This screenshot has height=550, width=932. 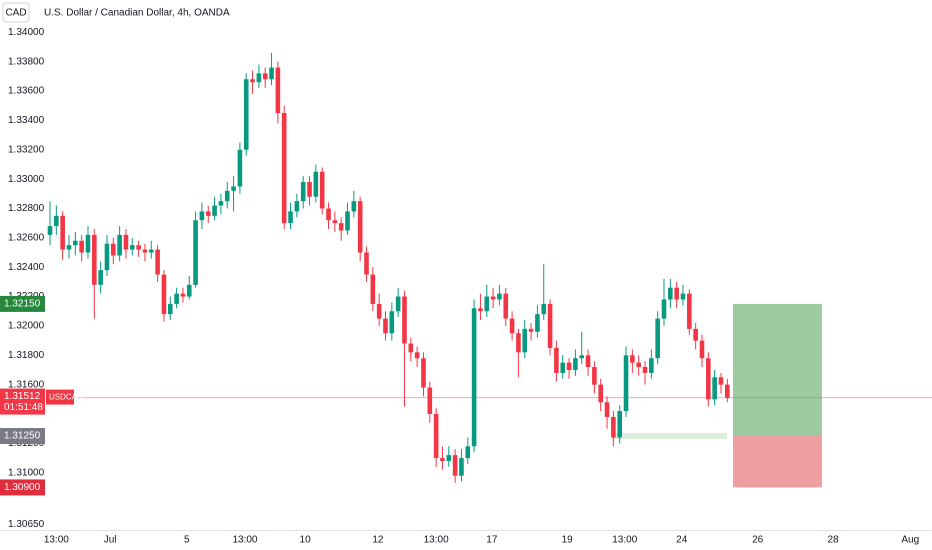 What do you see at coordinates (26, 524) in the screenshot?
I see `y-tick-label: 1.30650` at bounding box center [26, 524].